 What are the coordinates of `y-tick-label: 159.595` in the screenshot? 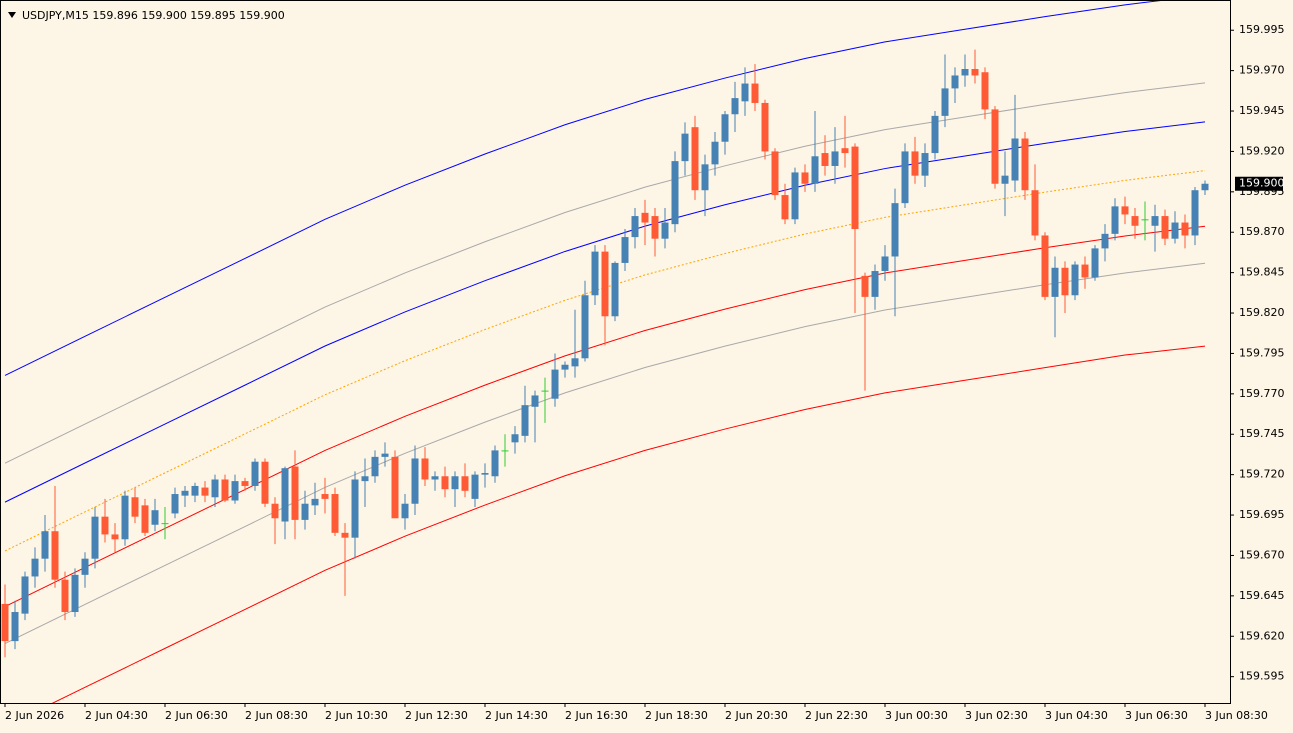 It's located at (1262, 676).